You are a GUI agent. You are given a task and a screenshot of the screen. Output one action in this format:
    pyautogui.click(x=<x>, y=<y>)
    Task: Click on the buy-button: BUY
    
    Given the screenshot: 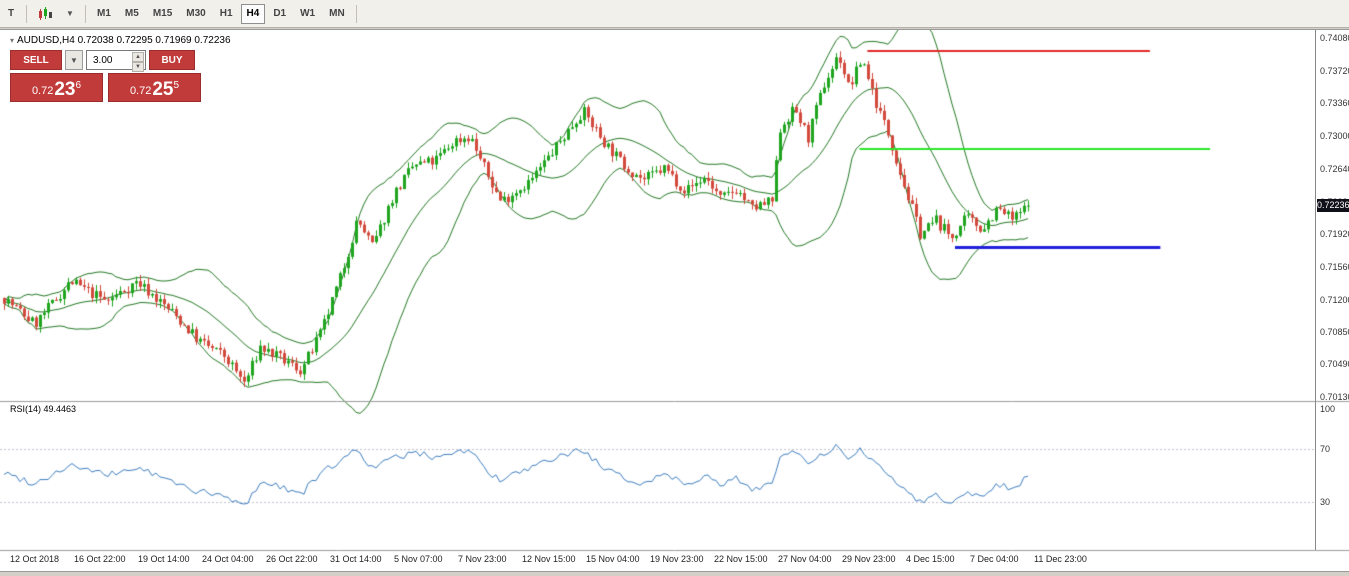 What is the action you would take?
    pyautogui.click(x=172, y=60)
    